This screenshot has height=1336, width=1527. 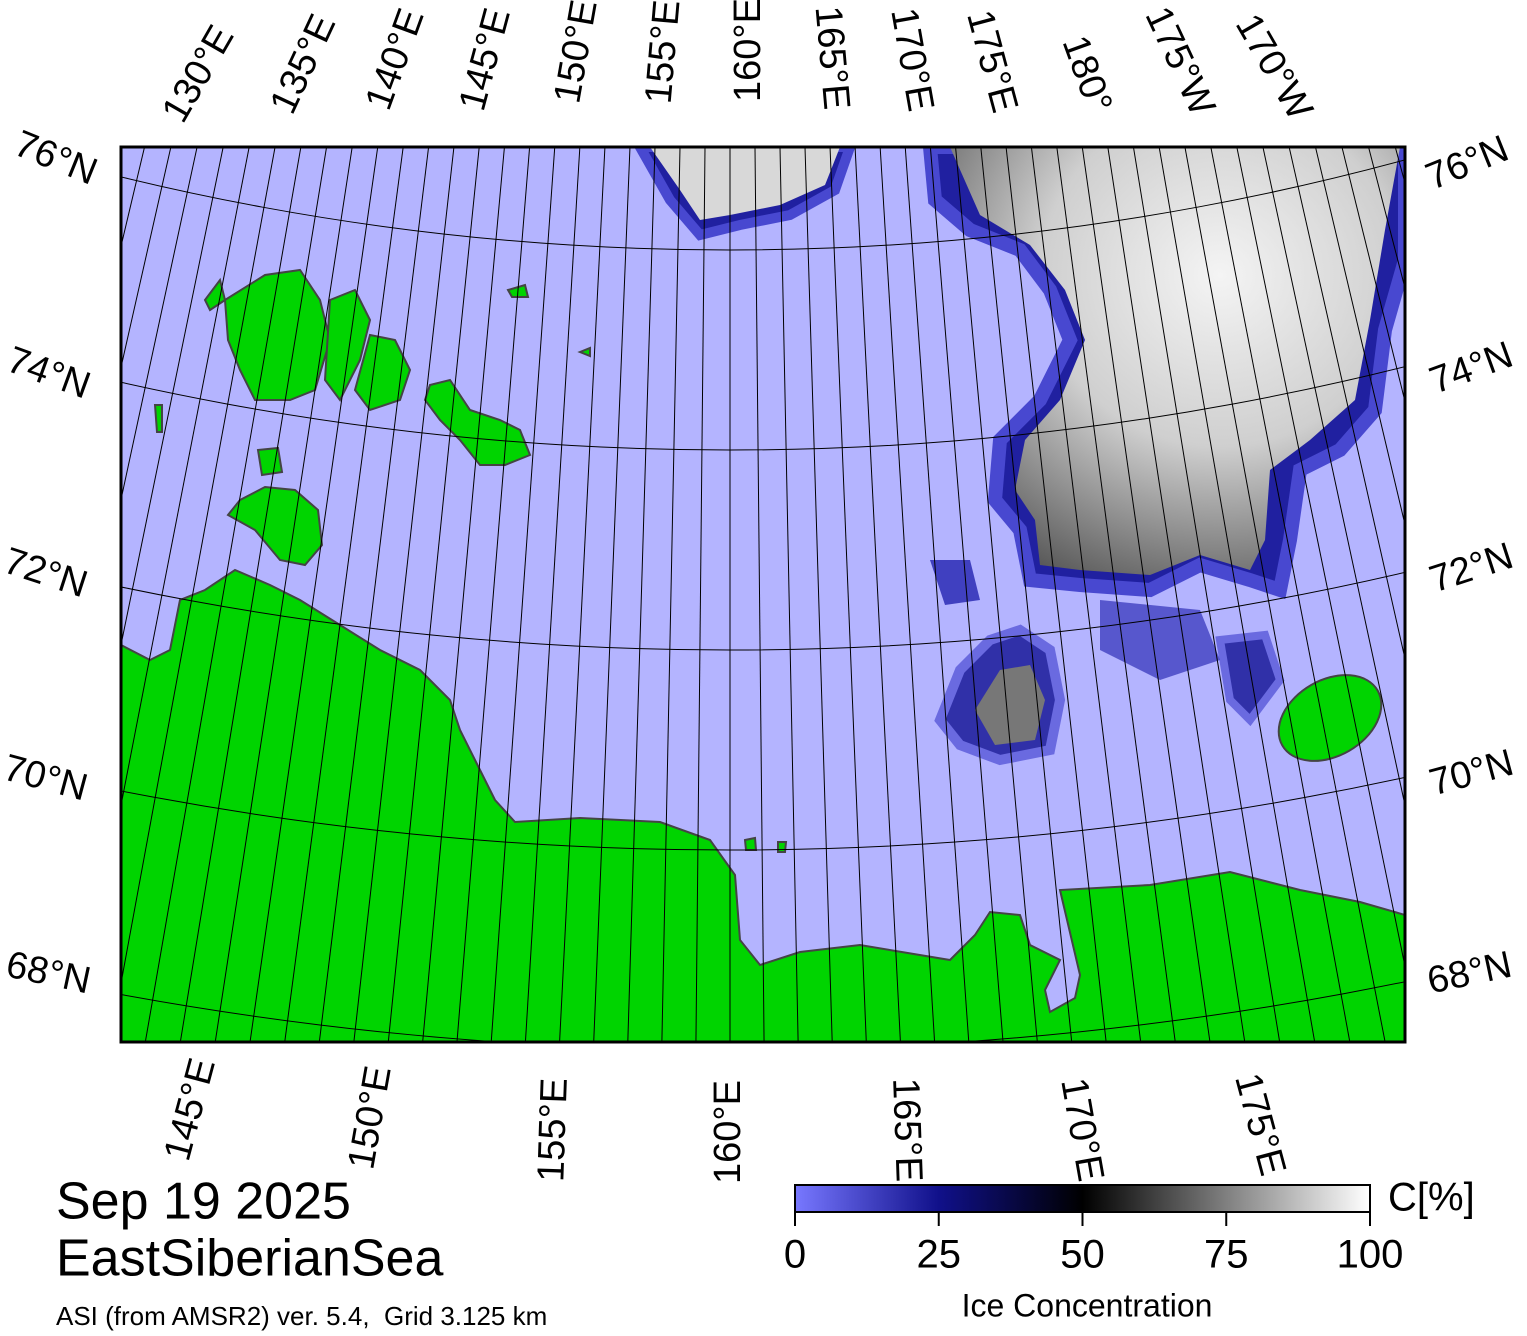 What do you see at coordinates (1082, 1198) in the screenshot?
I see `colorbar` at bounding box center [1082, 1198].